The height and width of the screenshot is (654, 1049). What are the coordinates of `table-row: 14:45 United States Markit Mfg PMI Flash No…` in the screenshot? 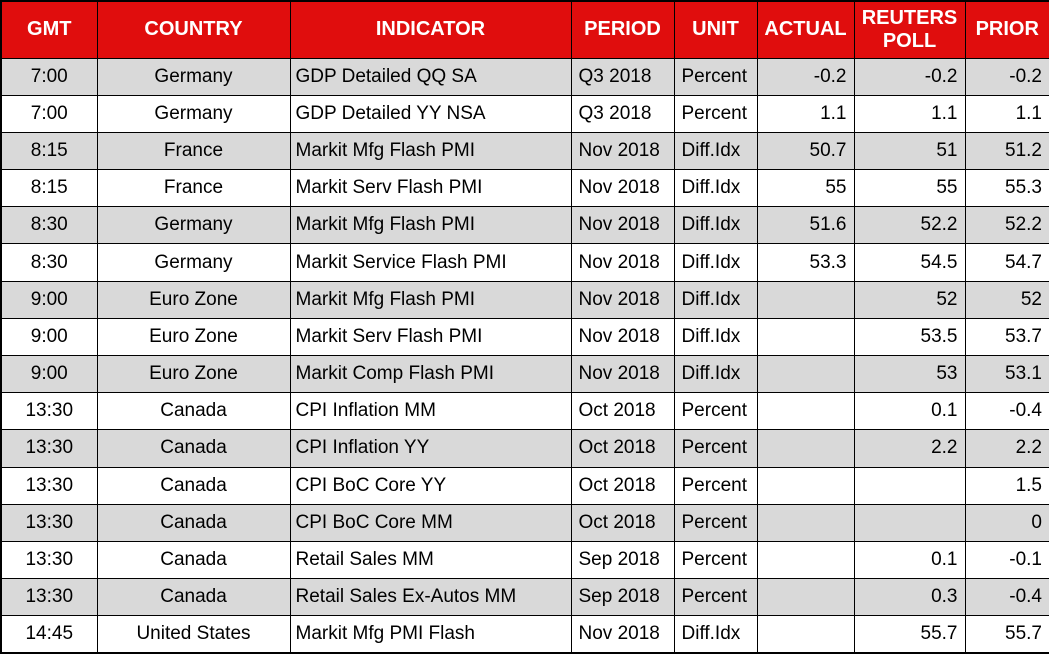 It's located at (524, 634).